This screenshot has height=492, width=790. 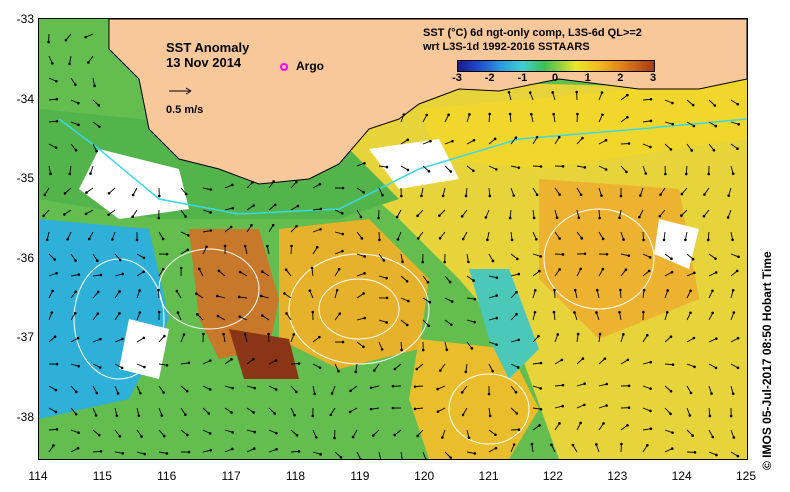 I want to click on map-title: SST Anomaly 13 Nov 2014, so click(x=207, y=55).